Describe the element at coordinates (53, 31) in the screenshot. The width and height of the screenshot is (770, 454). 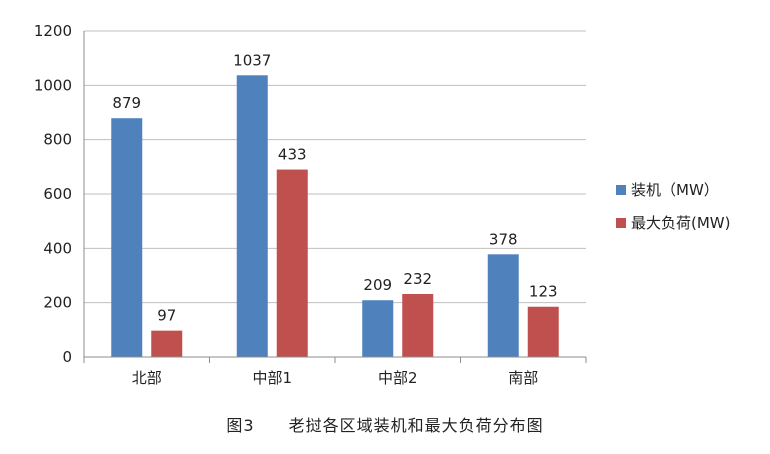
I see `y-tick-label: 1200` at that location.